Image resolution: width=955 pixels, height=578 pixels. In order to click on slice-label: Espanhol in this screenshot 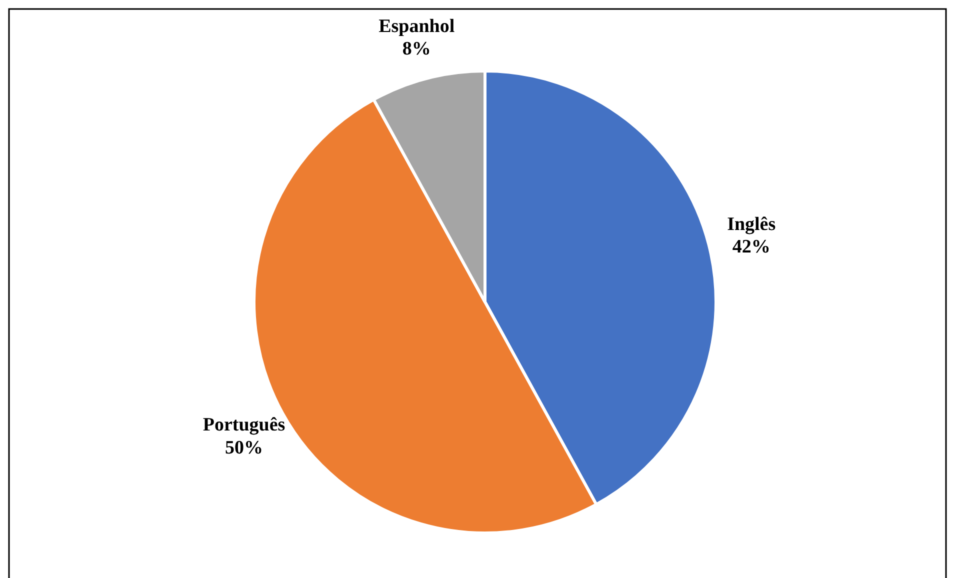, I will do `click(416, 26)`.